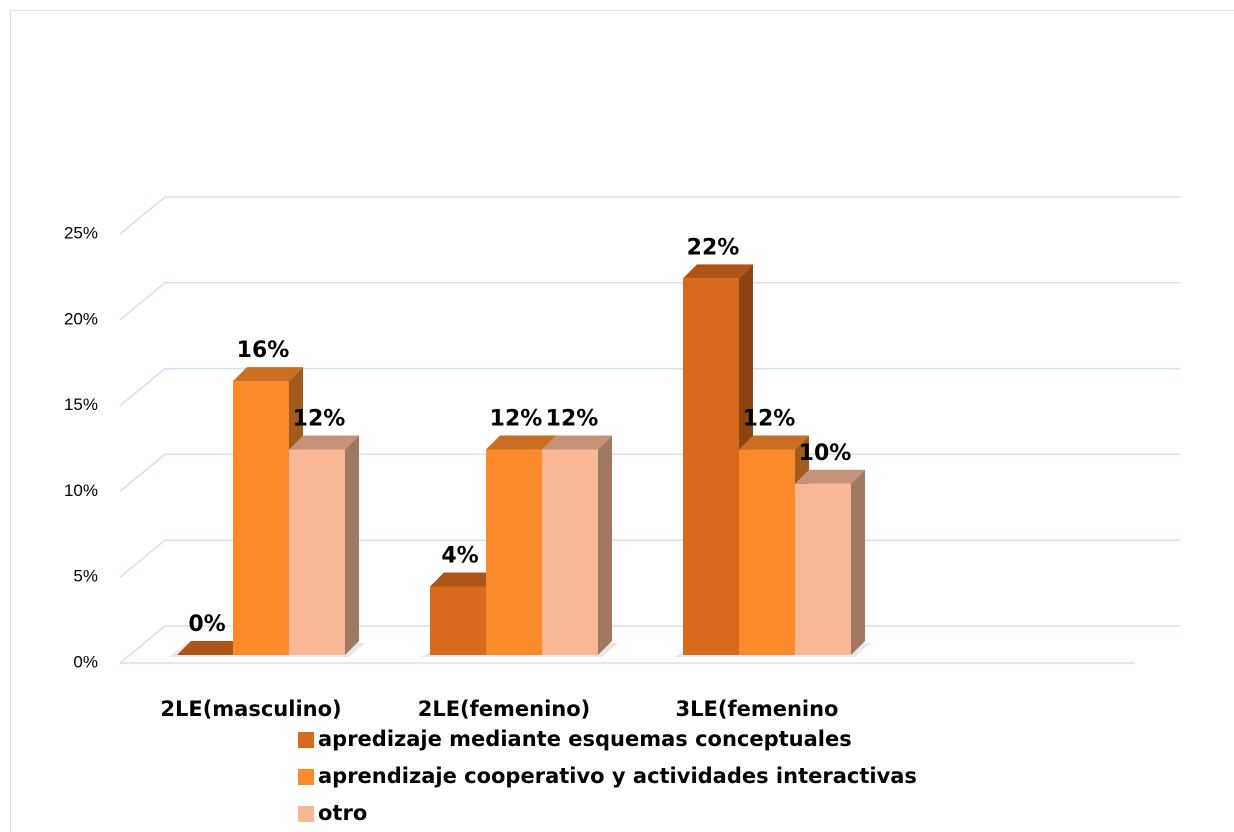 The width and height of the screenshot is (1234, 832). What do you see at coordinates (81, 404) in the screenshot?
I see `y-tick-label: 15%` at bounding box center [81, 404].